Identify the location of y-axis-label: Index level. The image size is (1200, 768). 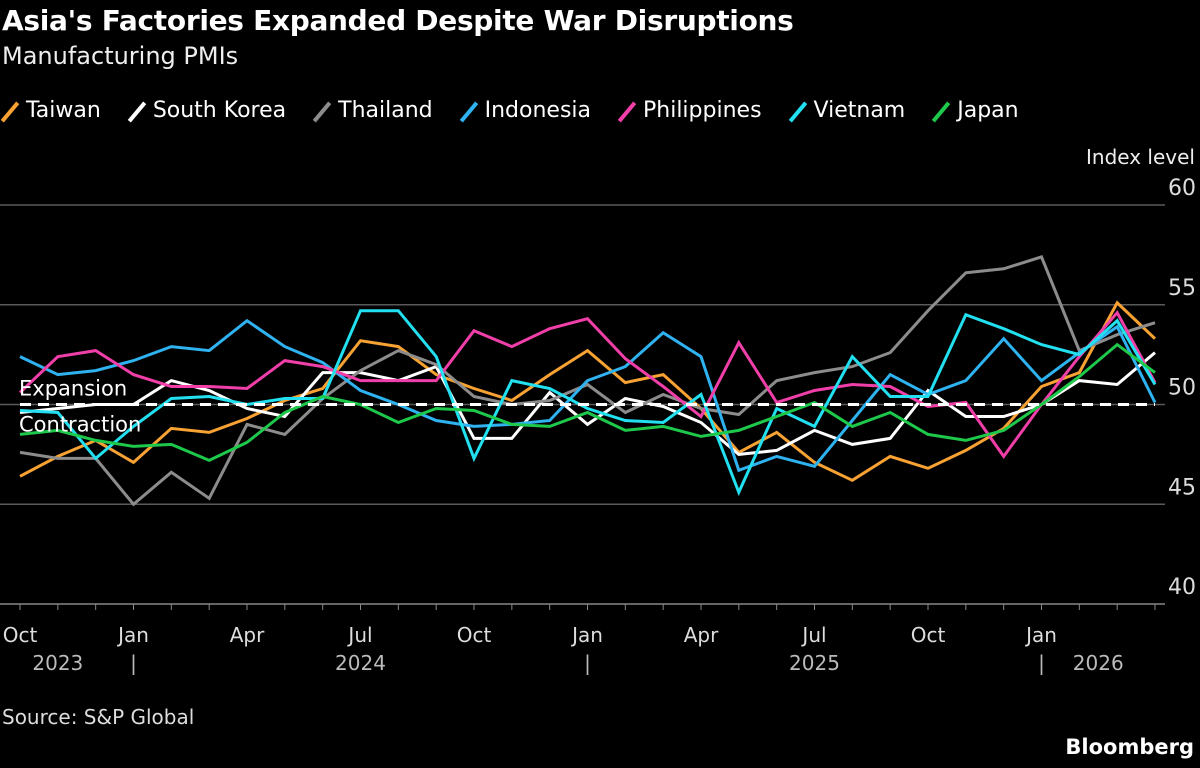
(1140, 157).